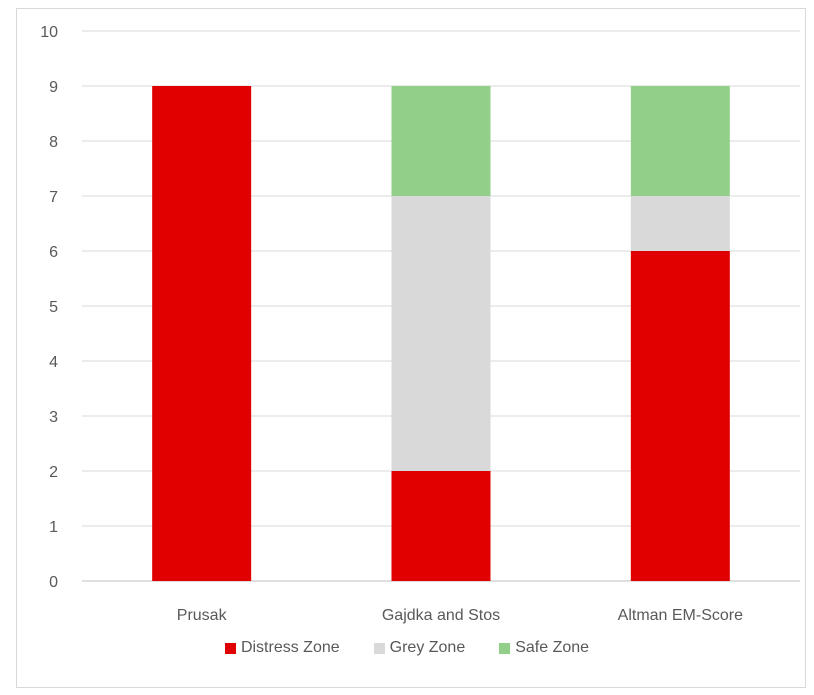  What do you see at coordinates (53, 197) in the screenshot?
I see `y-tick-label: 7` at bounding box center [53, 197].